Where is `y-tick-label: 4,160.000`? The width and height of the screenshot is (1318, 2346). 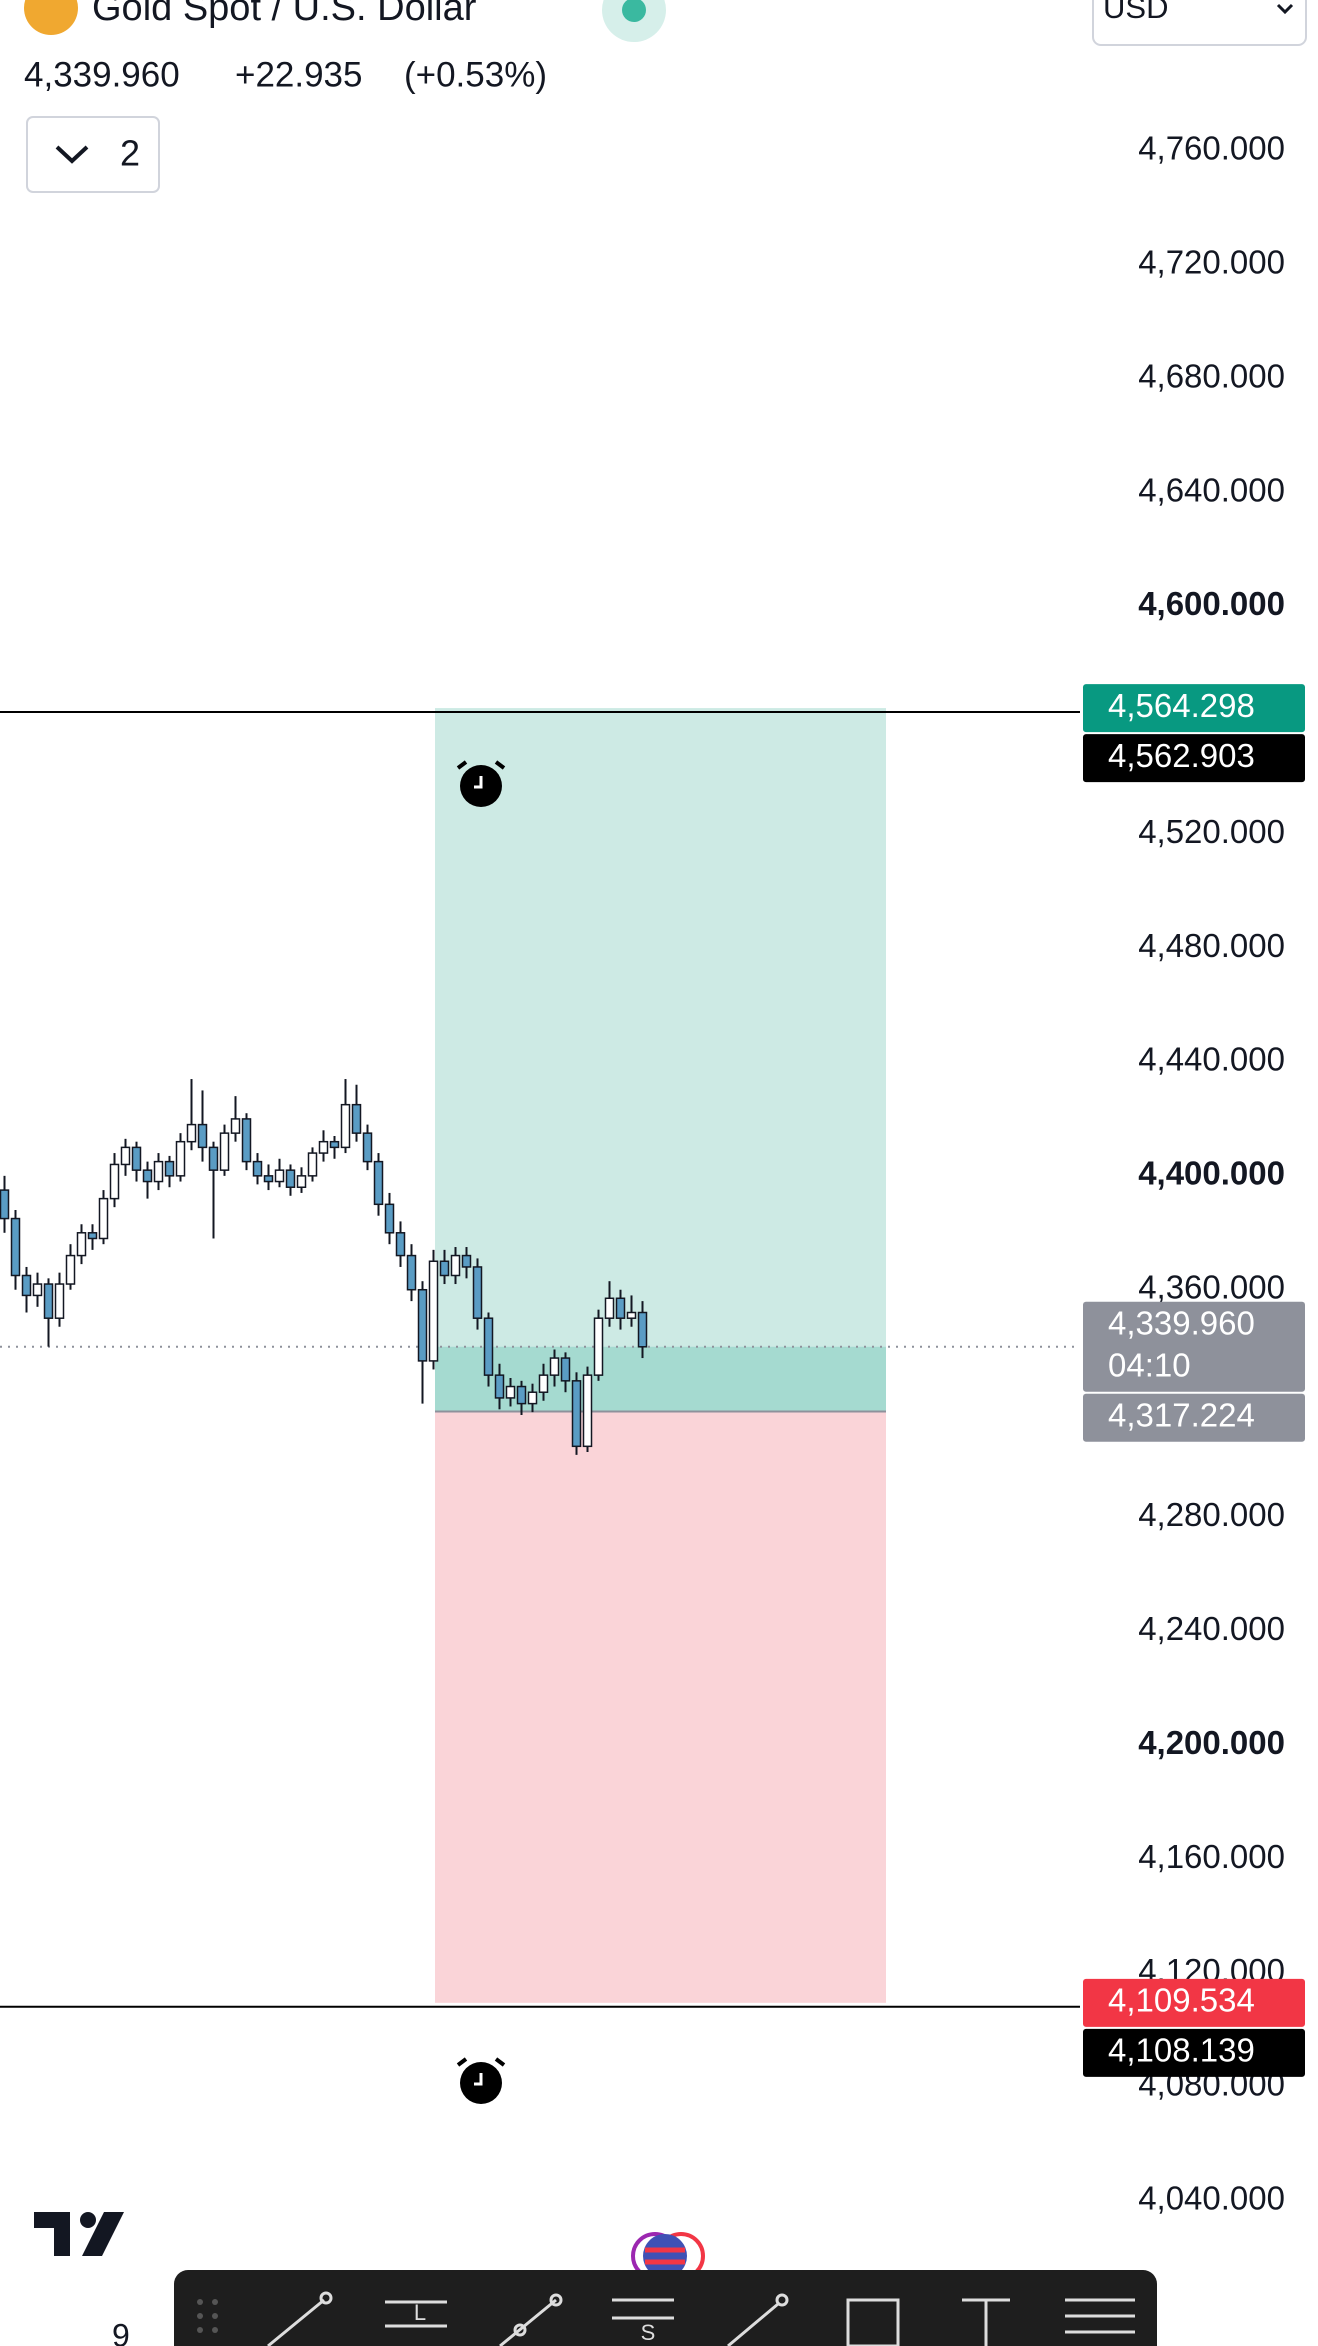
y-tick-label: 4,160.000 is located at coordinates (1211, 1856).